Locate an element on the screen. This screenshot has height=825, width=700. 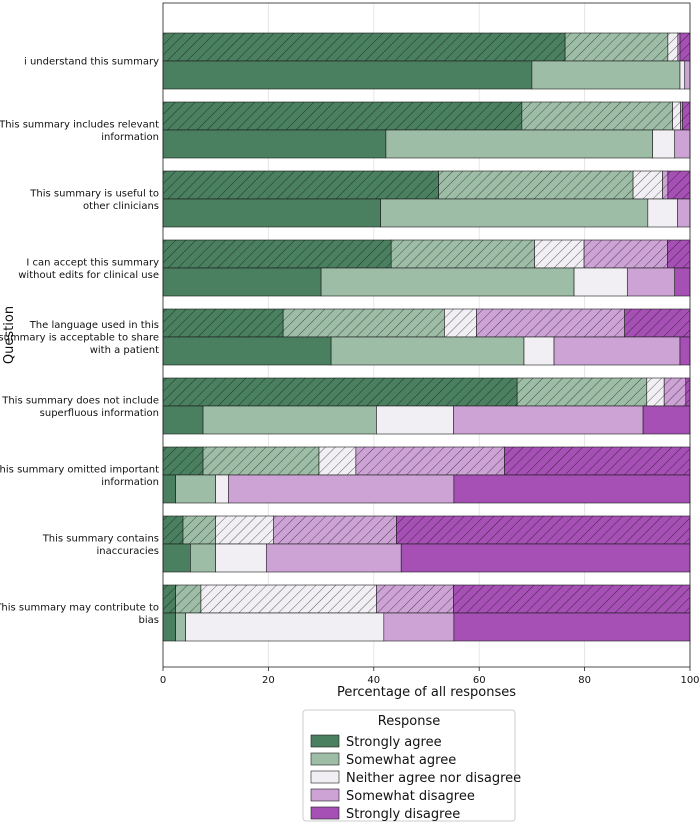
question-label-9-line-1: This summary may contribute to is located at coordinates (79, 607).